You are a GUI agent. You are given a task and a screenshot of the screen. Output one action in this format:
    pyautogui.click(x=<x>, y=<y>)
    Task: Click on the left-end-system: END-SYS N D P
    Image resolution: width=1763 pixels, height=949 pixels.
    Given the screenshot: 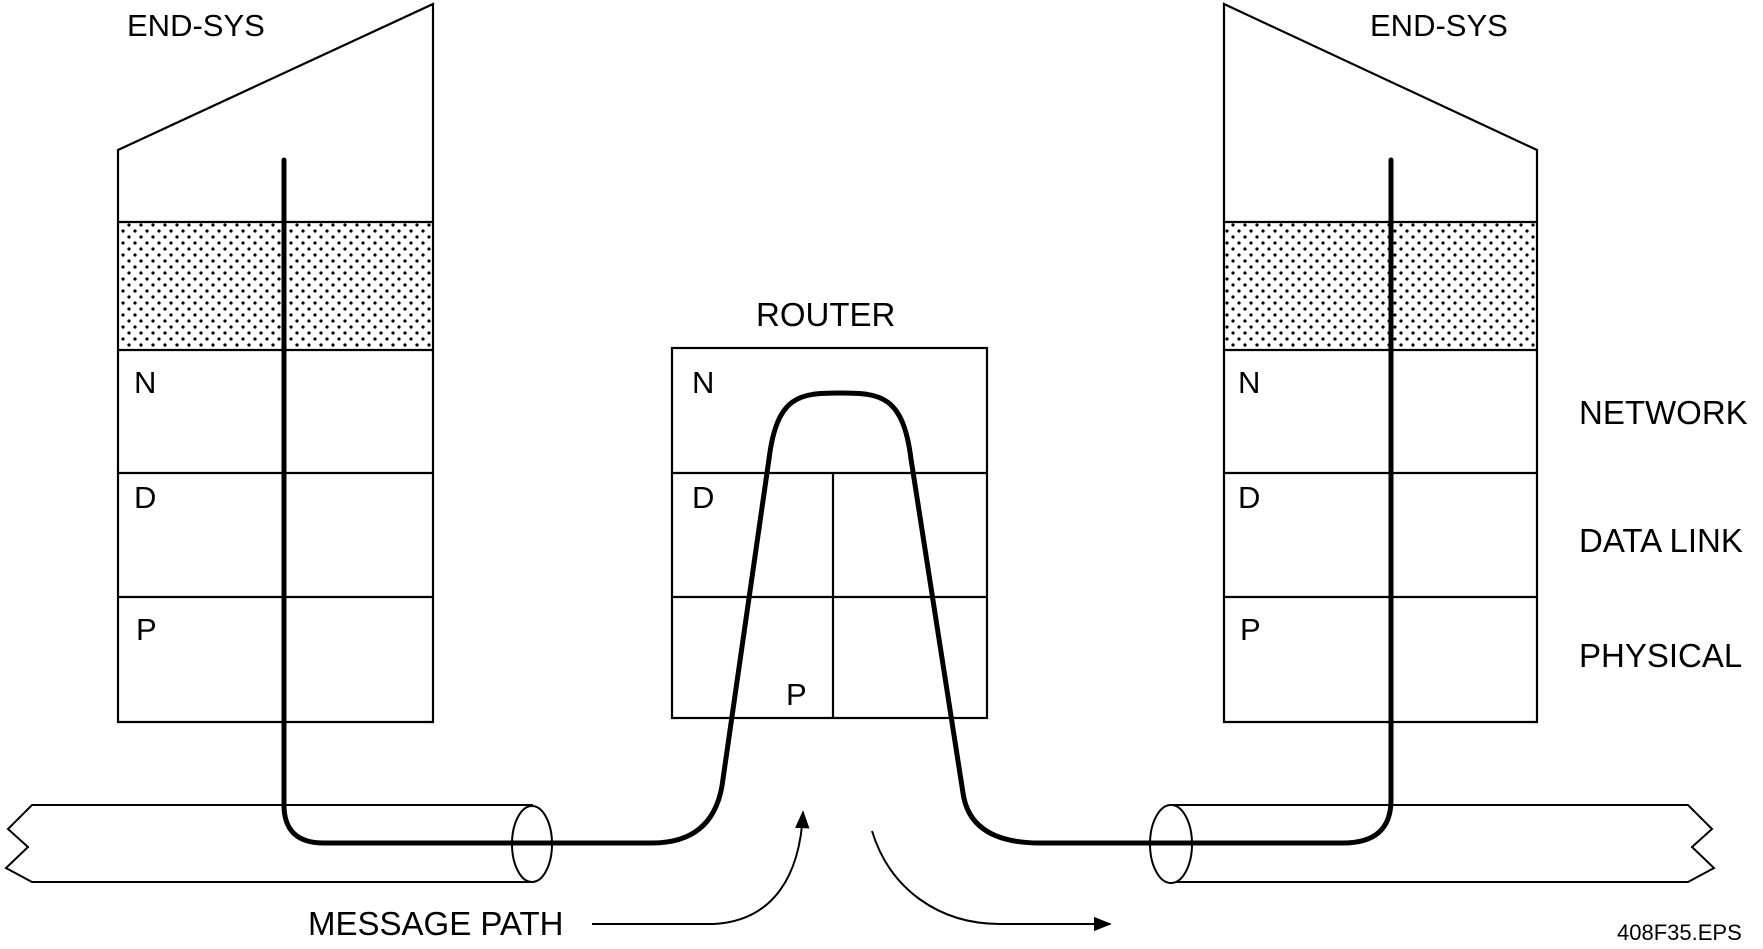 What is the action you would take?
    pyautogui.click(x=275, y=363)
    